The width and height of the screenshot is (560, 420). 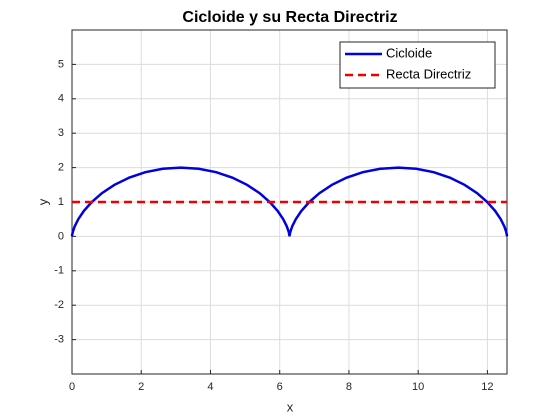 I want to click on y-axis-label: y, so click(x=42, y=201).